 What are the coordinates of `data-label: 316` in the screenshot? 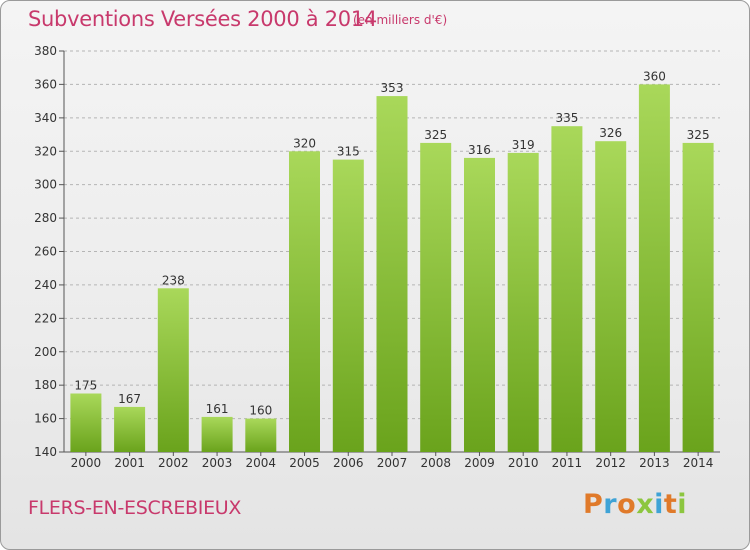 It's located at (479, 150).